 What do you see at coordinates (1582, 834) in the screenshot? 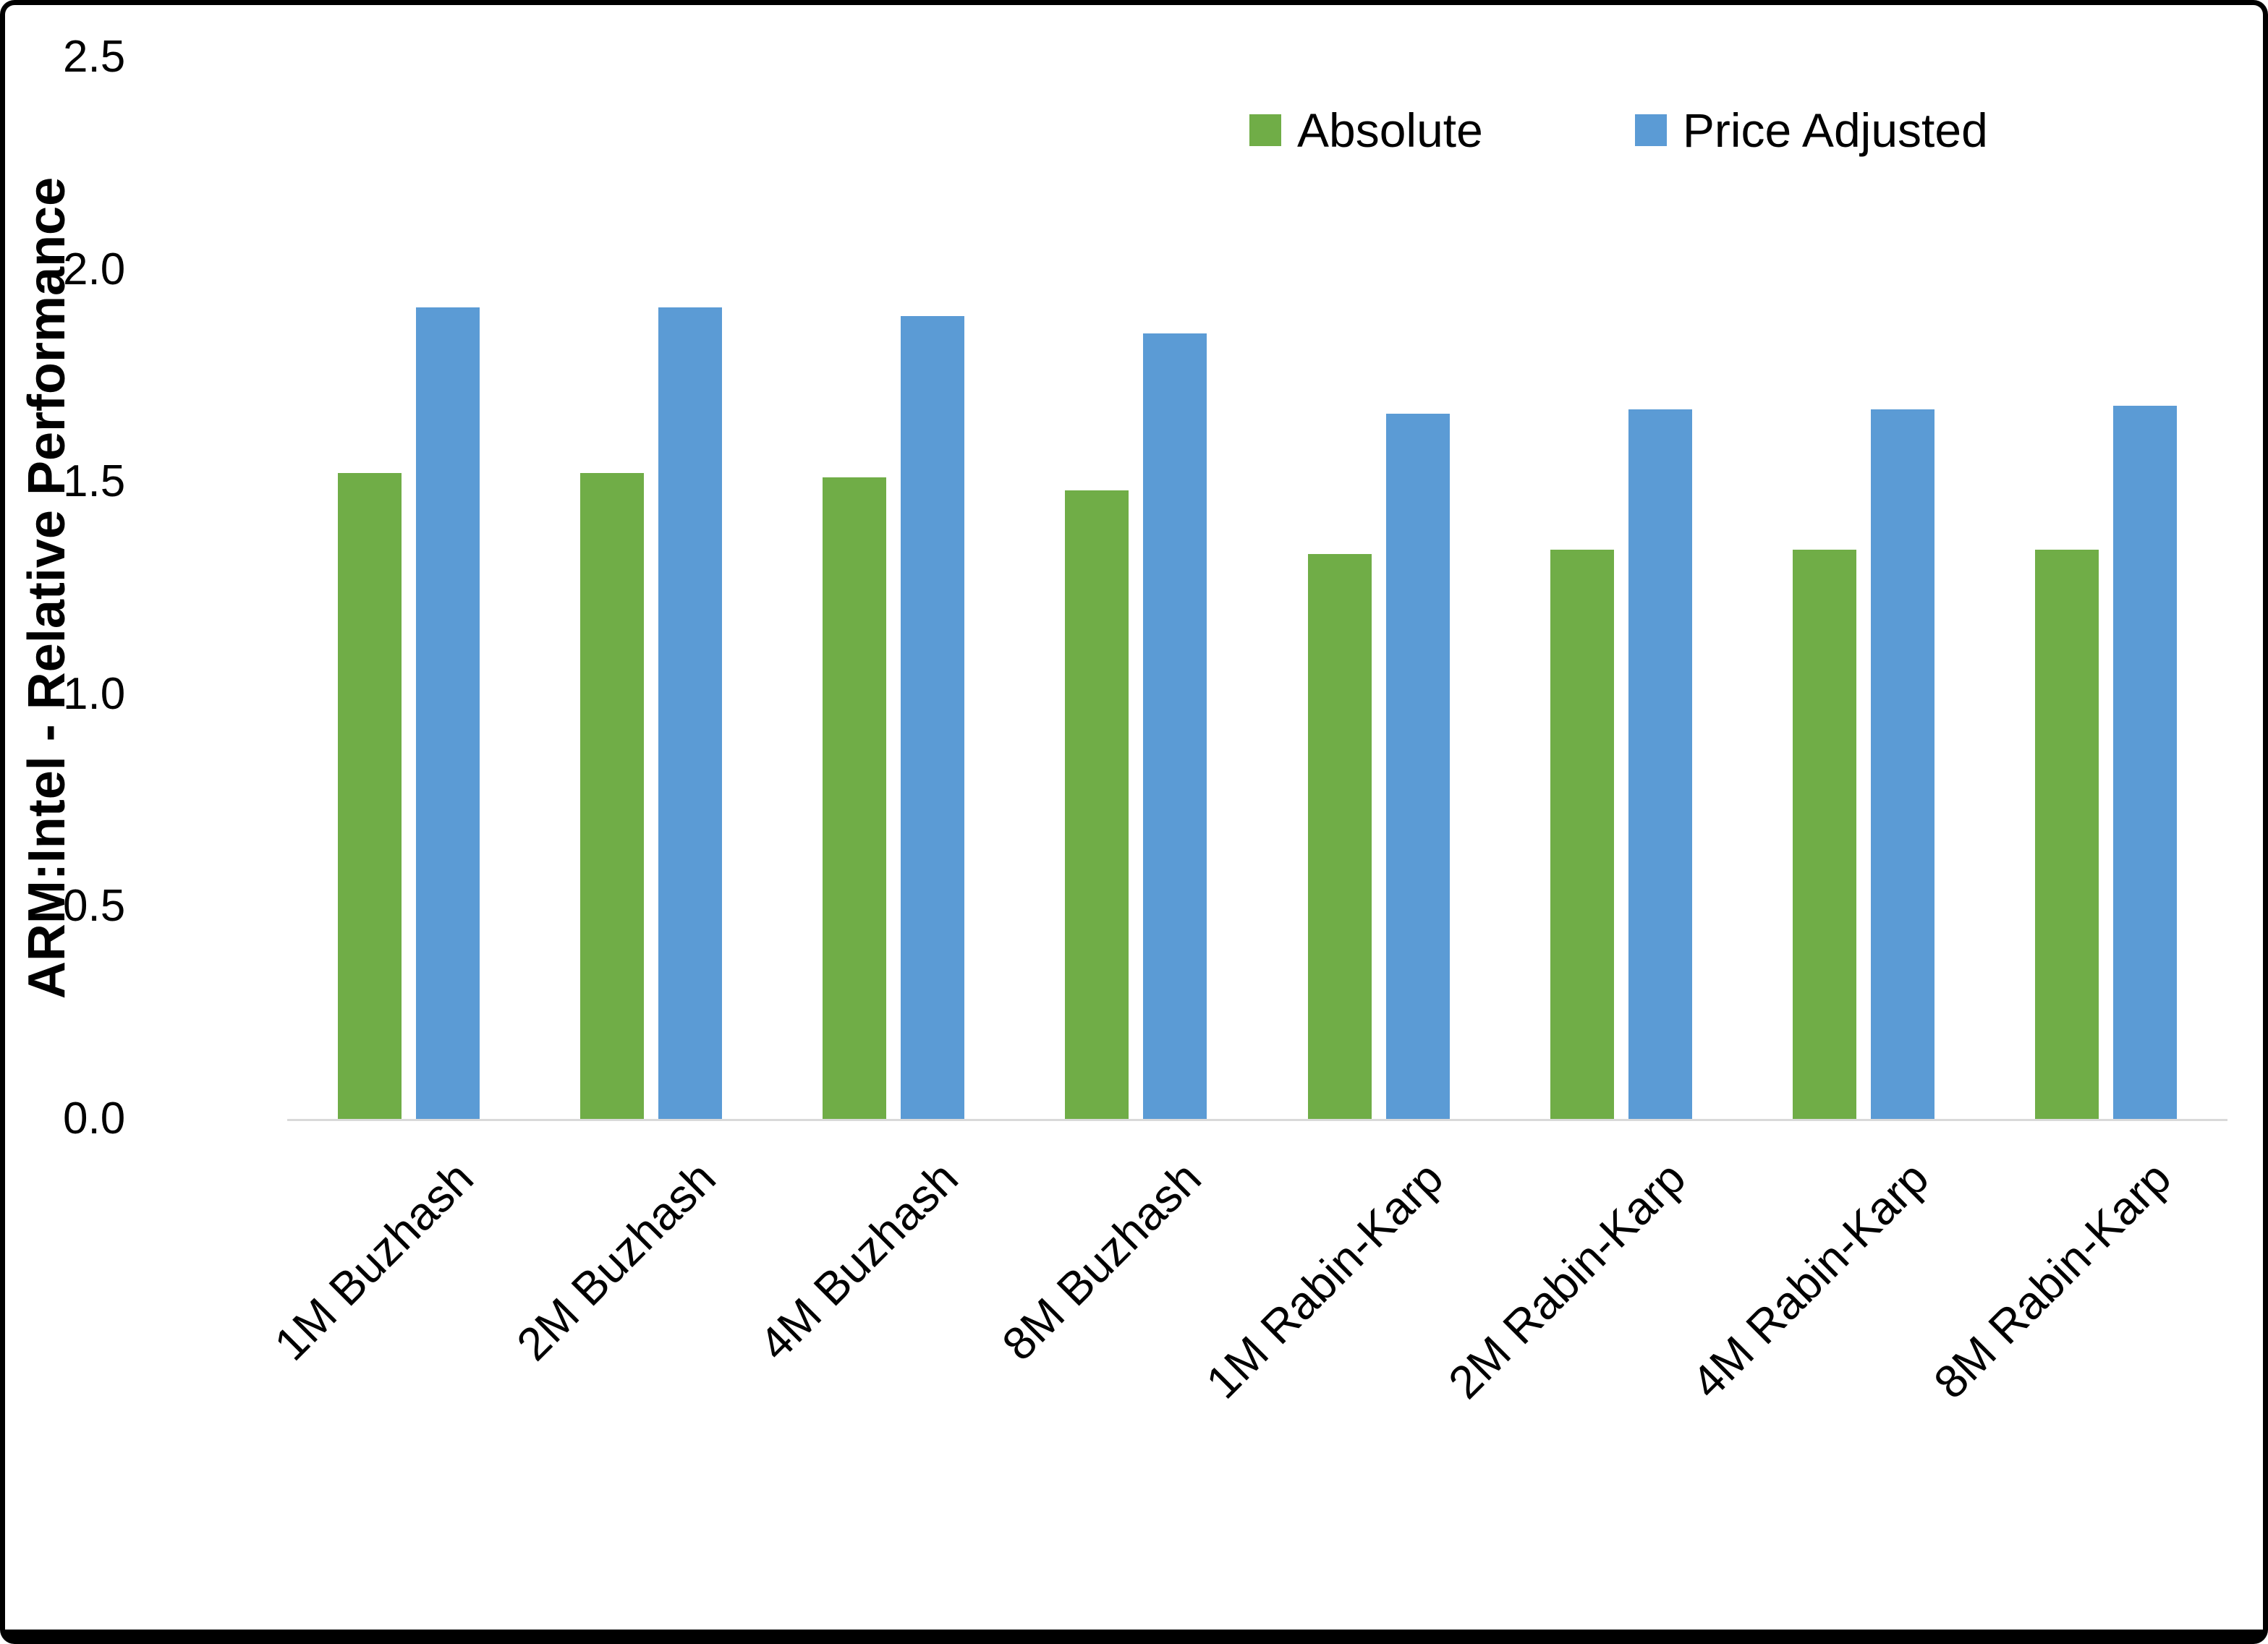
I see `bar-absolute-2m-rabin-karp` at bounding box center [1582, 834].